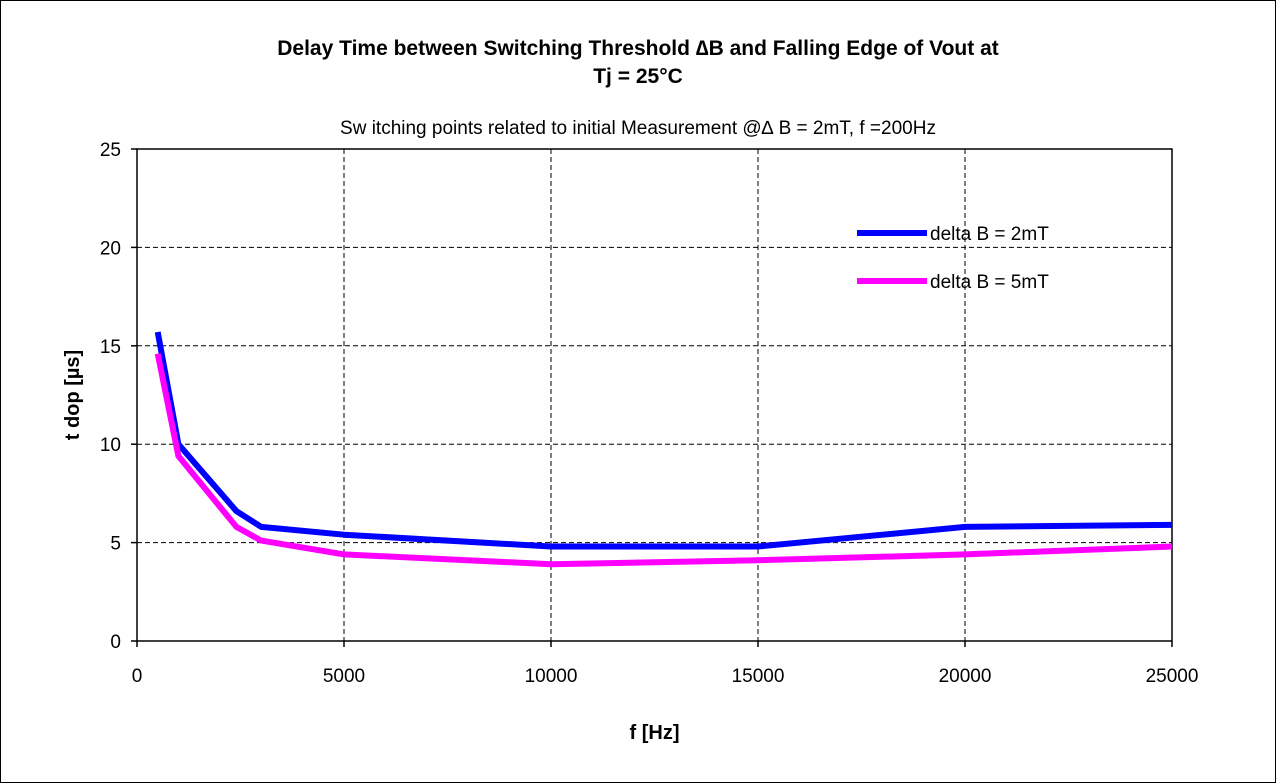  Describe the element at coordinates (655, 733) in the screenshot. I see `x-axis-title: f [Hz]` at that location.